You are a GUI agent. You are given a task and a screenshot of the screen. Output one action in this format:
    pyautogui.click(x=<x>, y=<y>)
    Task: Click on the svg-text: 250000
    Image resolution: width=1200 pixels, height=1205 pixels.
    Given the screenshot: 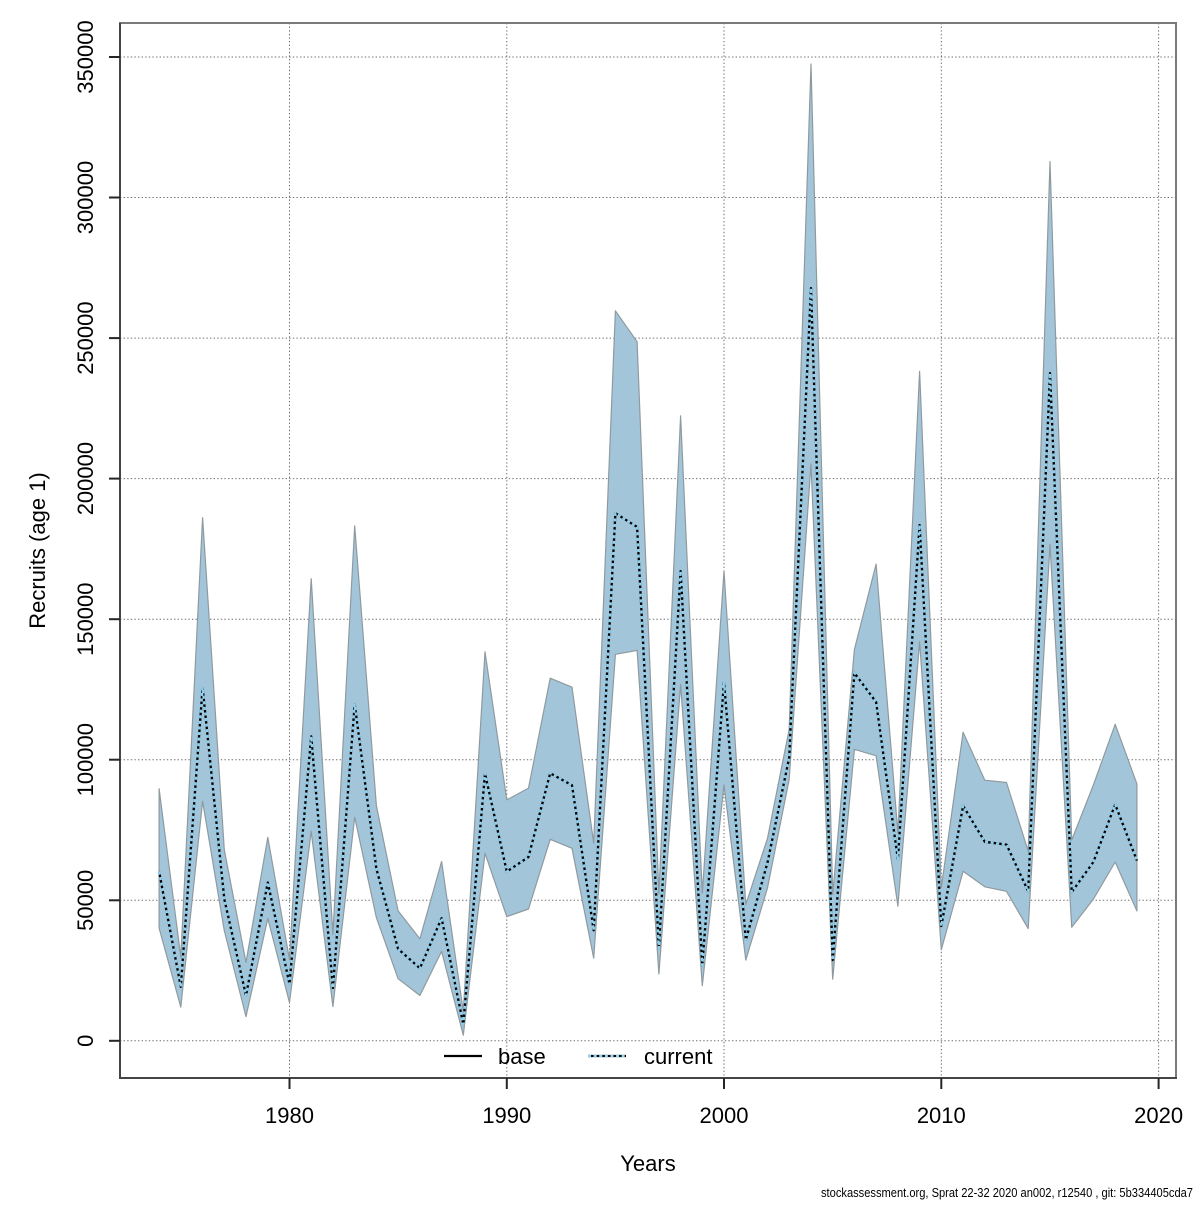 What is the action you would take?
    pyautogui.click(x=85, y=337)
    